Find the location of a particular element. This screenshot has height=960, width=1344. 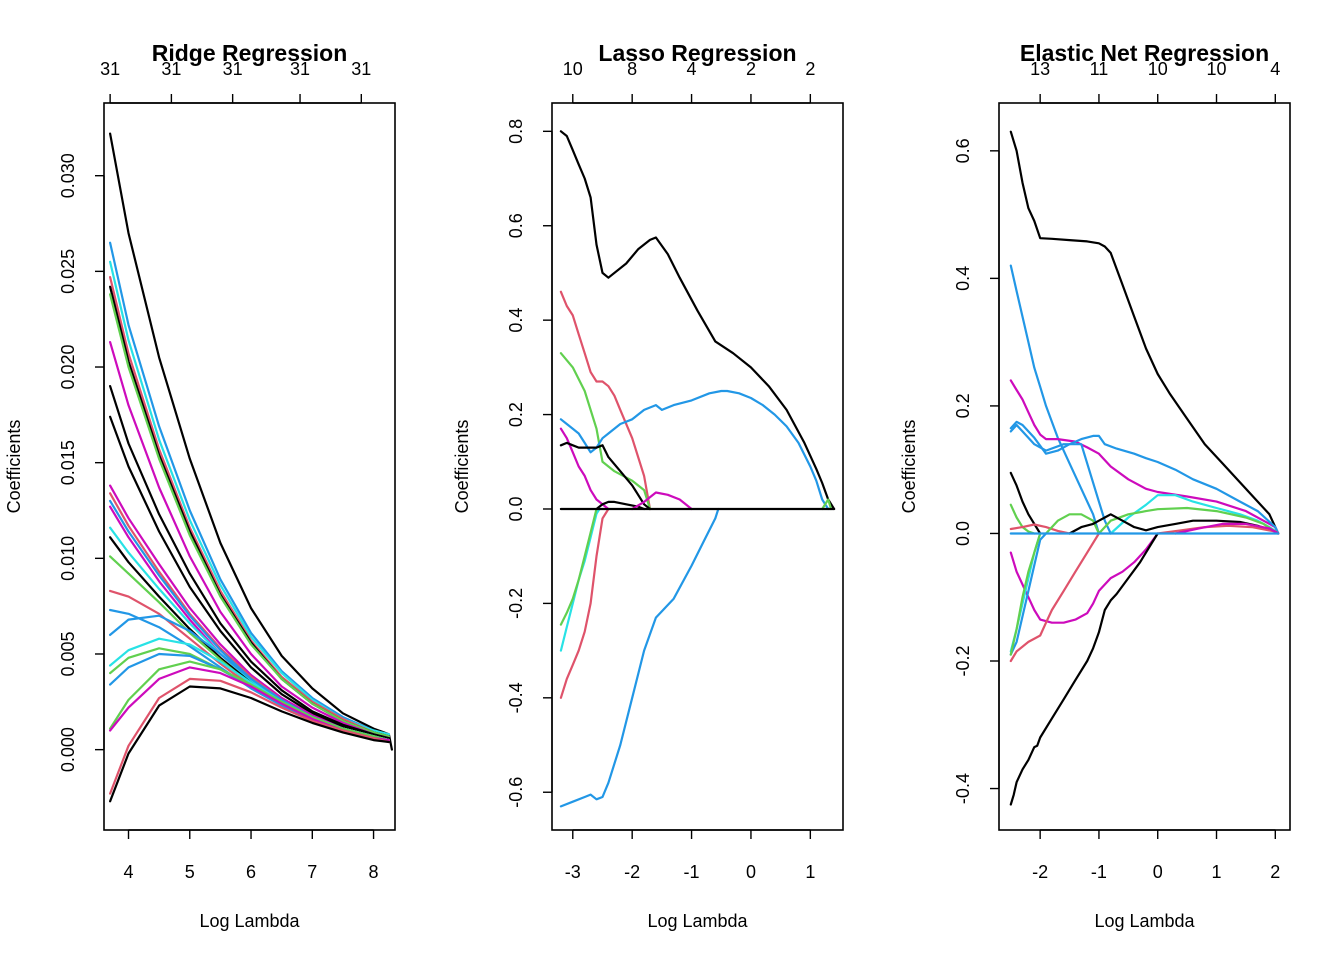

x-tick-label: 5 is located at coordinates (190, 872).